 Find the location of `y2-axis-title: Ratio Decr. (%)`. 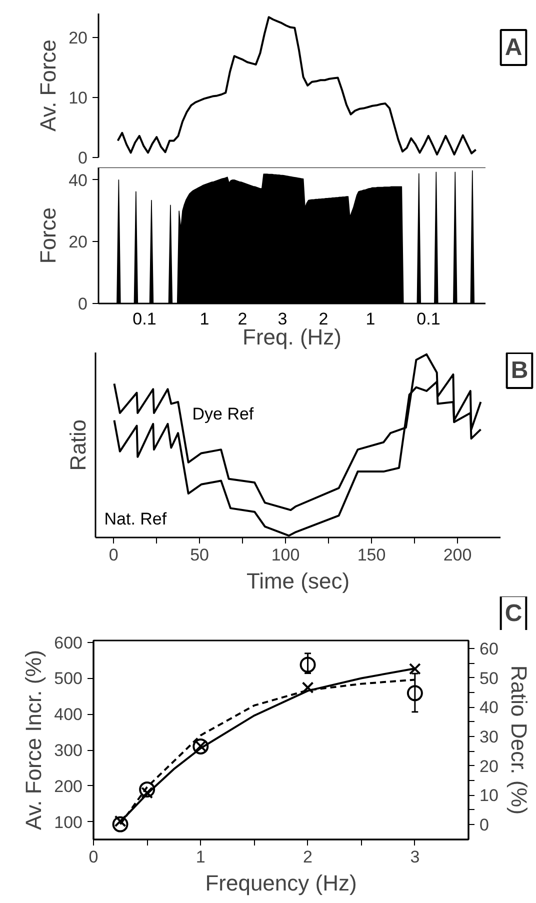

y2-axis-title: Ratio Decr. (%) is located at coordinates (519, 740).